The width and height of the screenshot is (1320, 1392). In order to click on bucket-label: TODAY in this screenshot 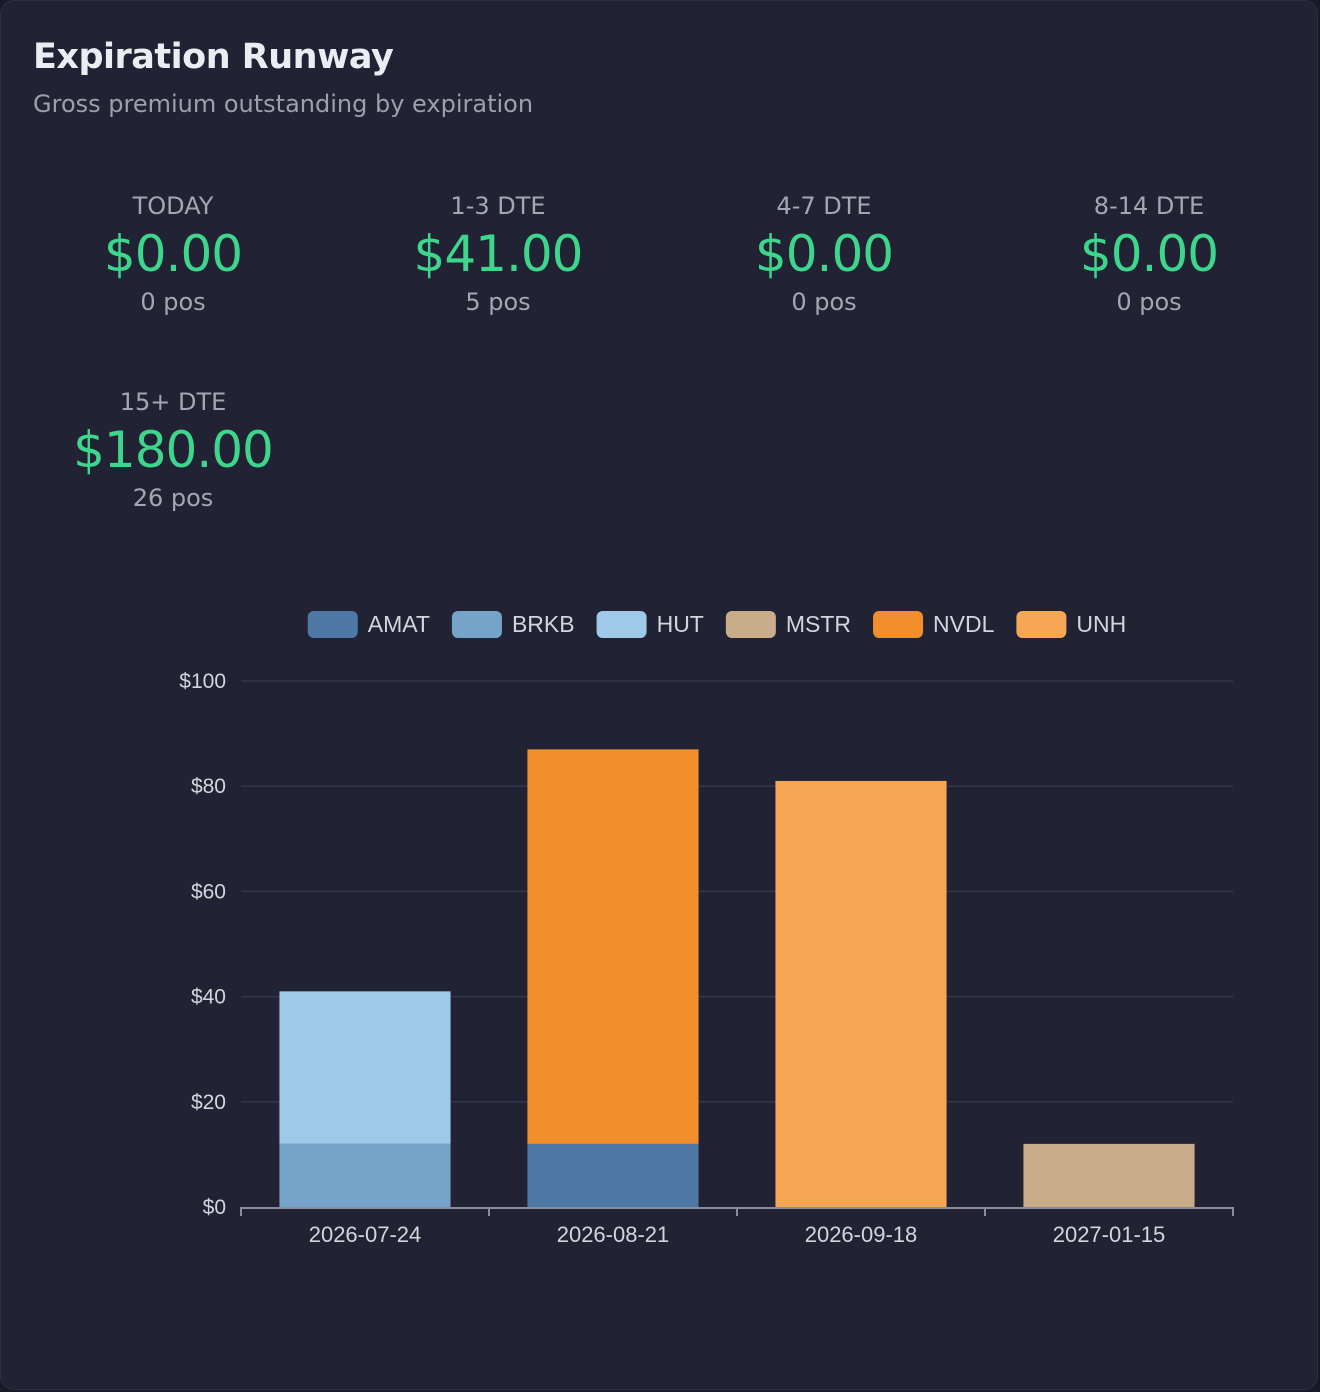, I will do `click(173, 206)`.